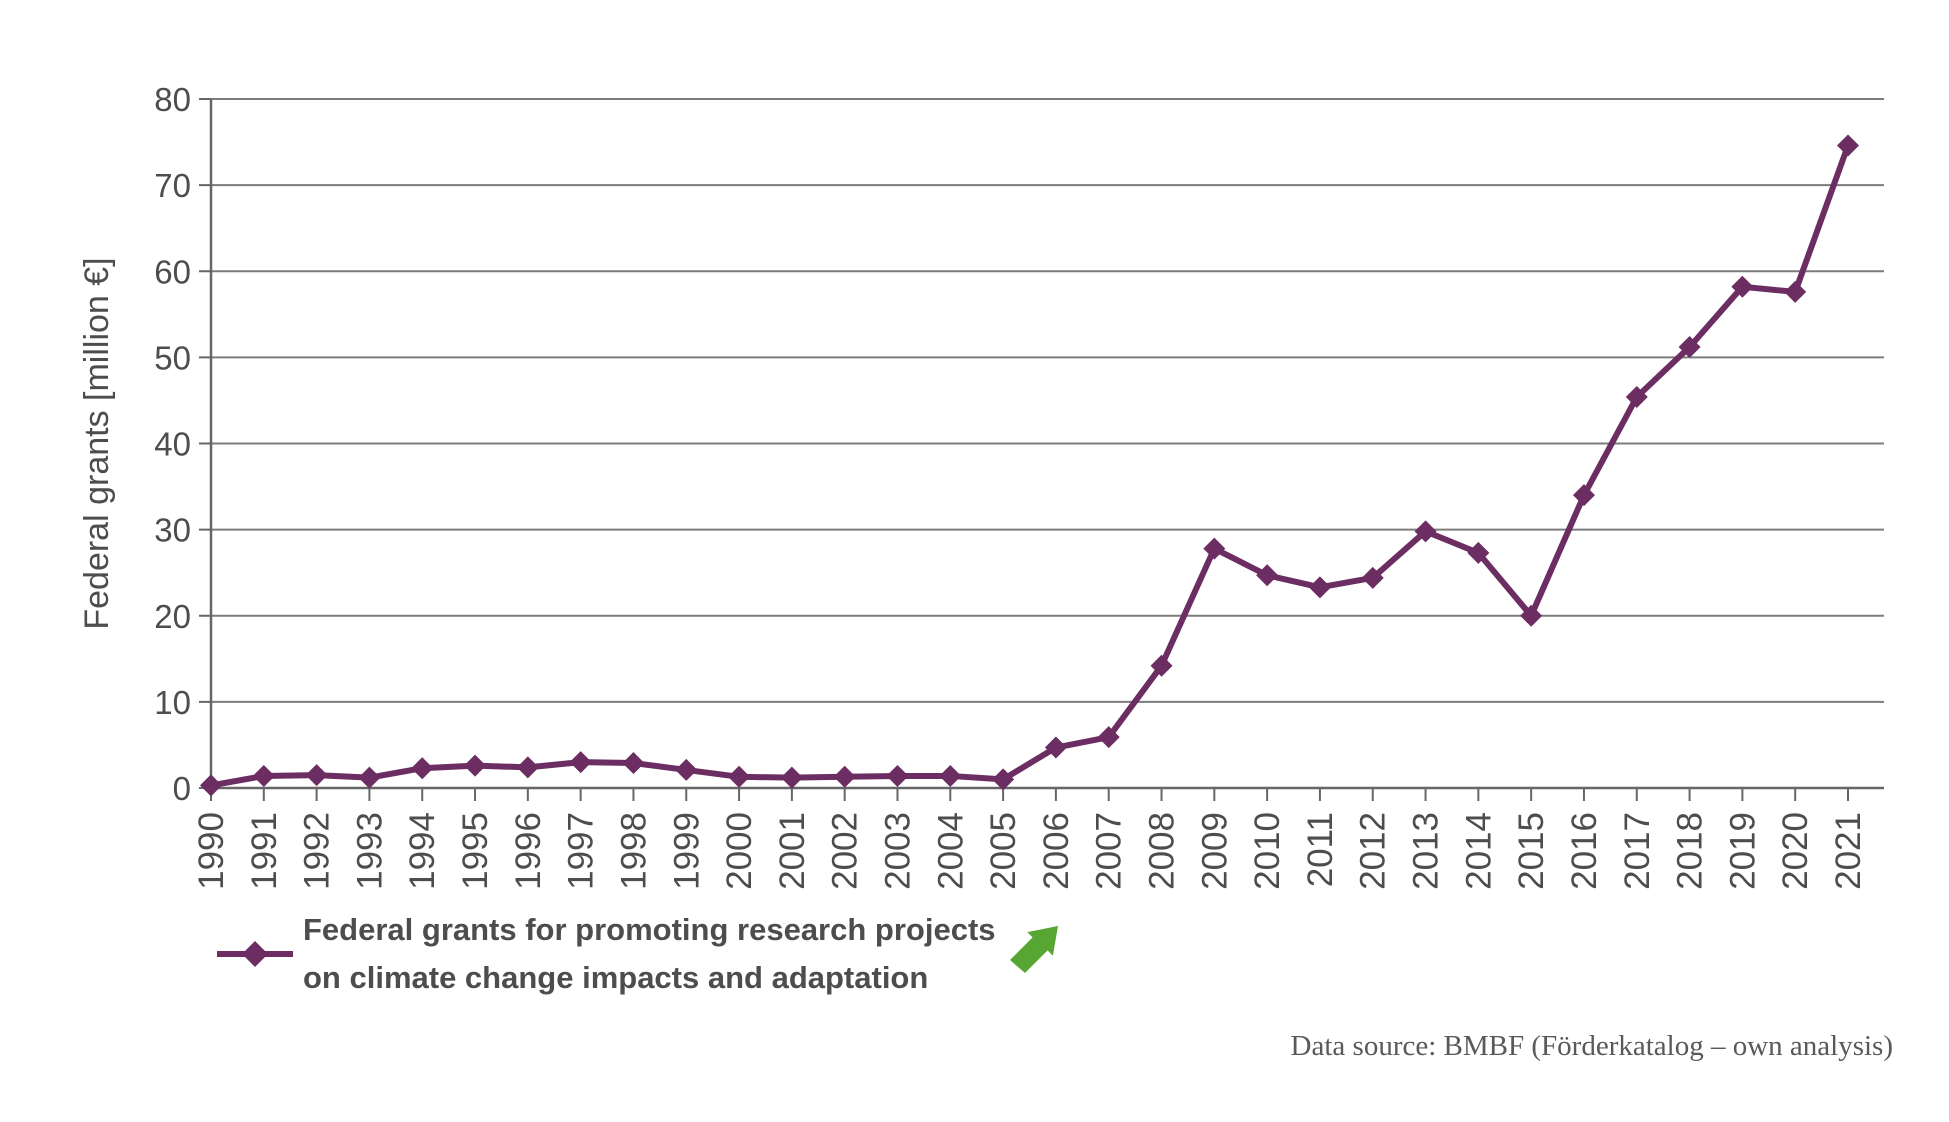  Describe the element at coordinates (580, 762) in the screenshot. I see `data-point-marker-1997` at that location.